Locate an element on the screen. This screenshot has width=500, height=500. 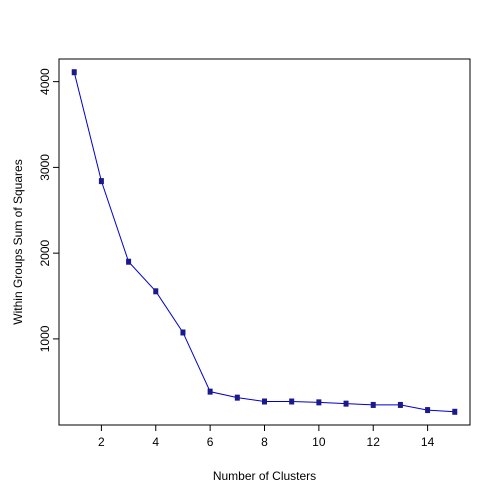
x-tick-label: 8 is located at coordinates (264, 442).